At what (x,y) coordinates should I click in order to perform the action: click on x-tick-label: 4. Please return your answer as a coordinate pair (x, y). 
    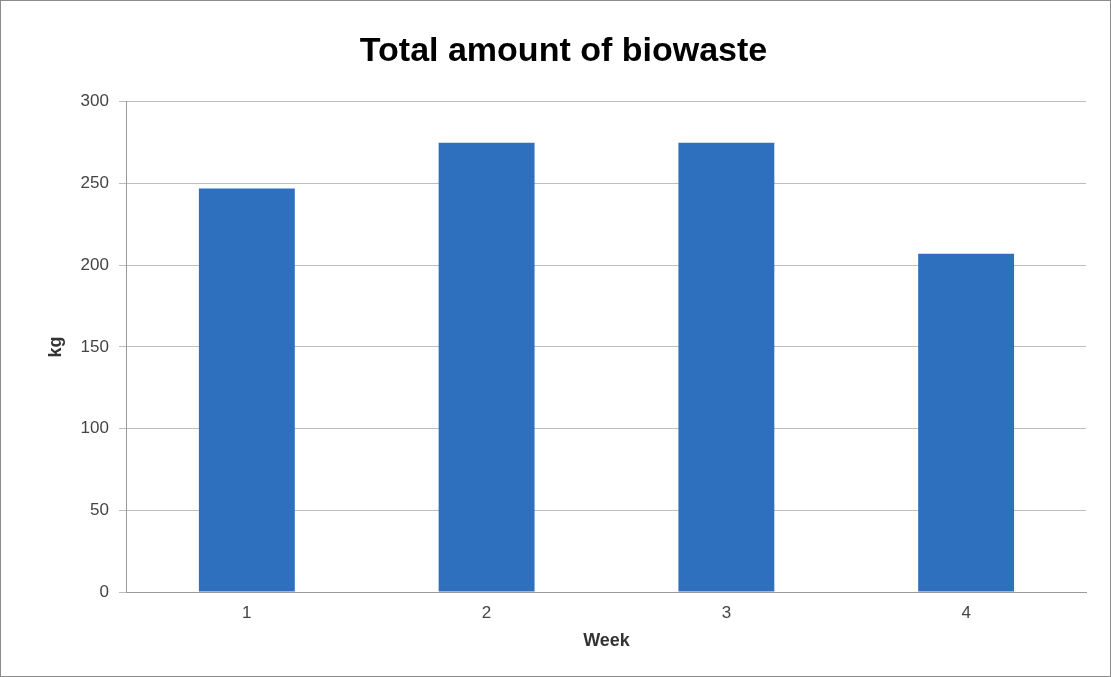
    Looking at the image, I should click on (966, 612).